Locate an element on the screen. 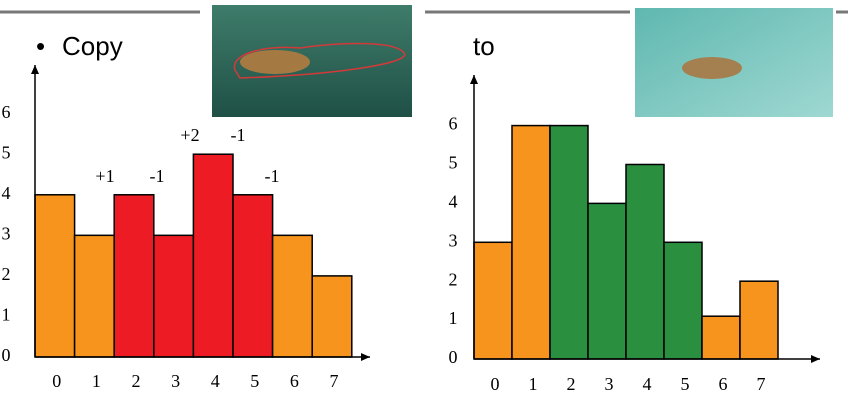 This screenshot has width=848, height=401. annotation: +2 is located at coordinates (189, 135).